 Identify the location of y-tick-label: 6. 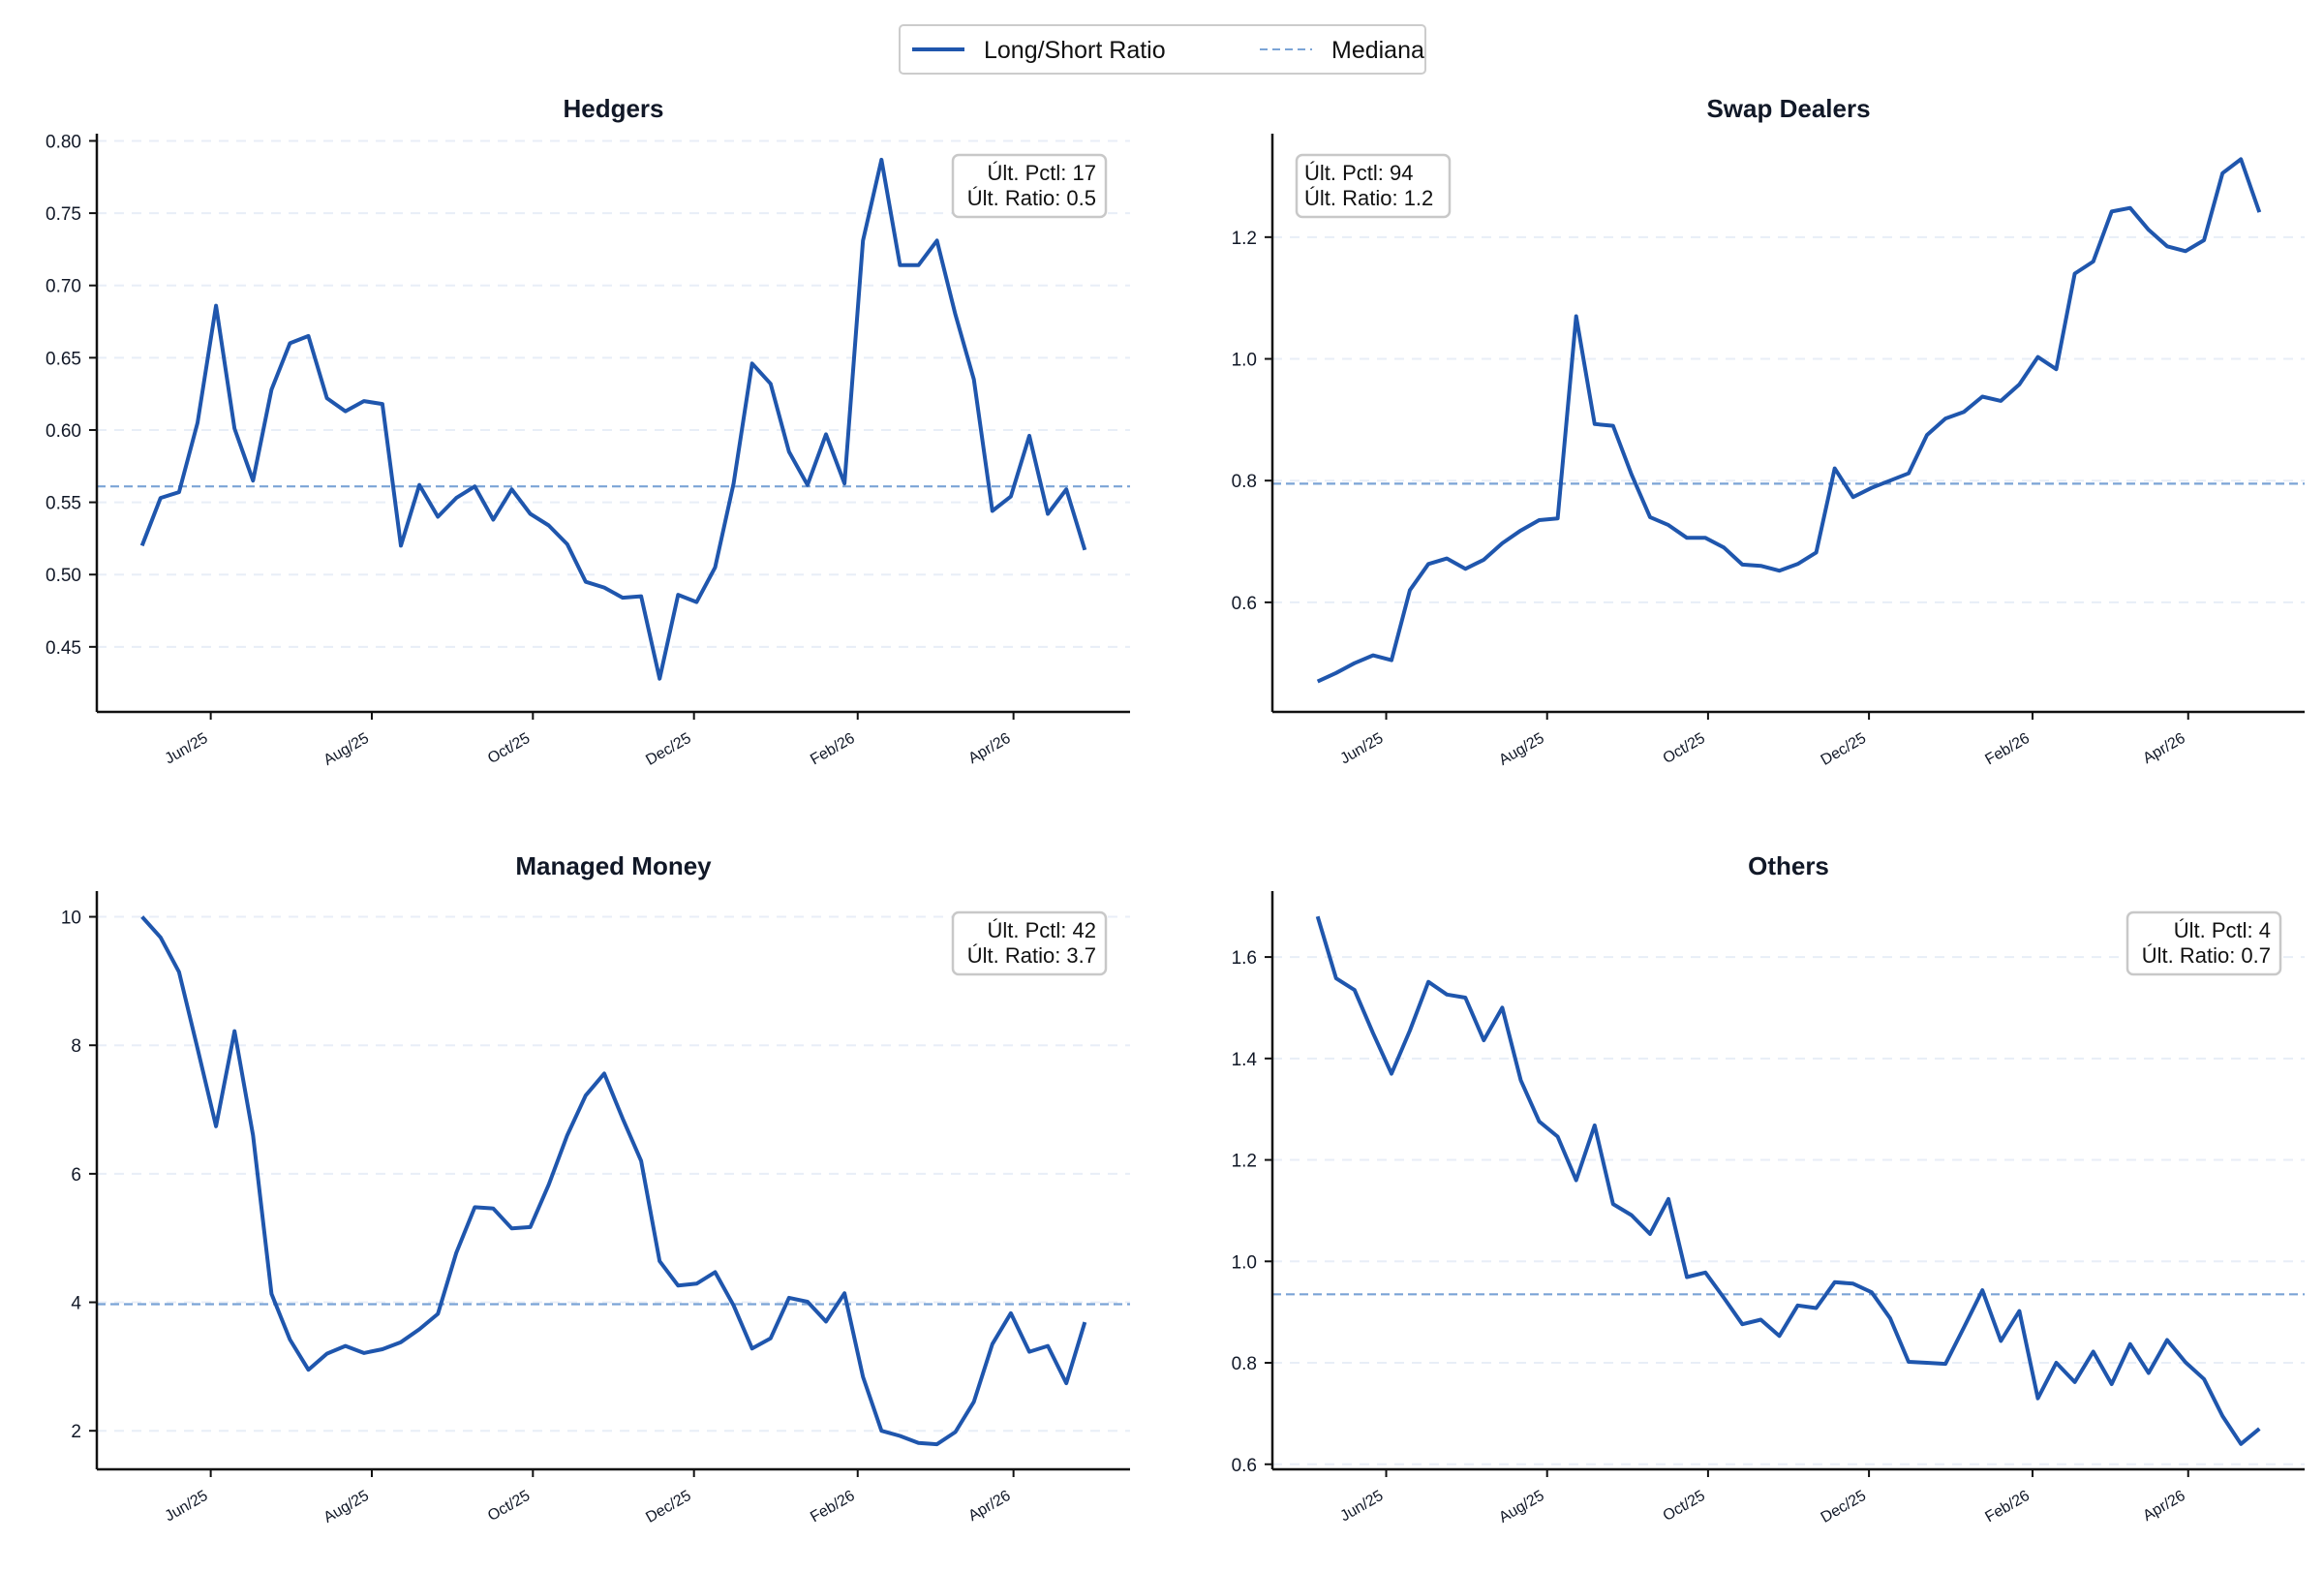
(76, 1175).